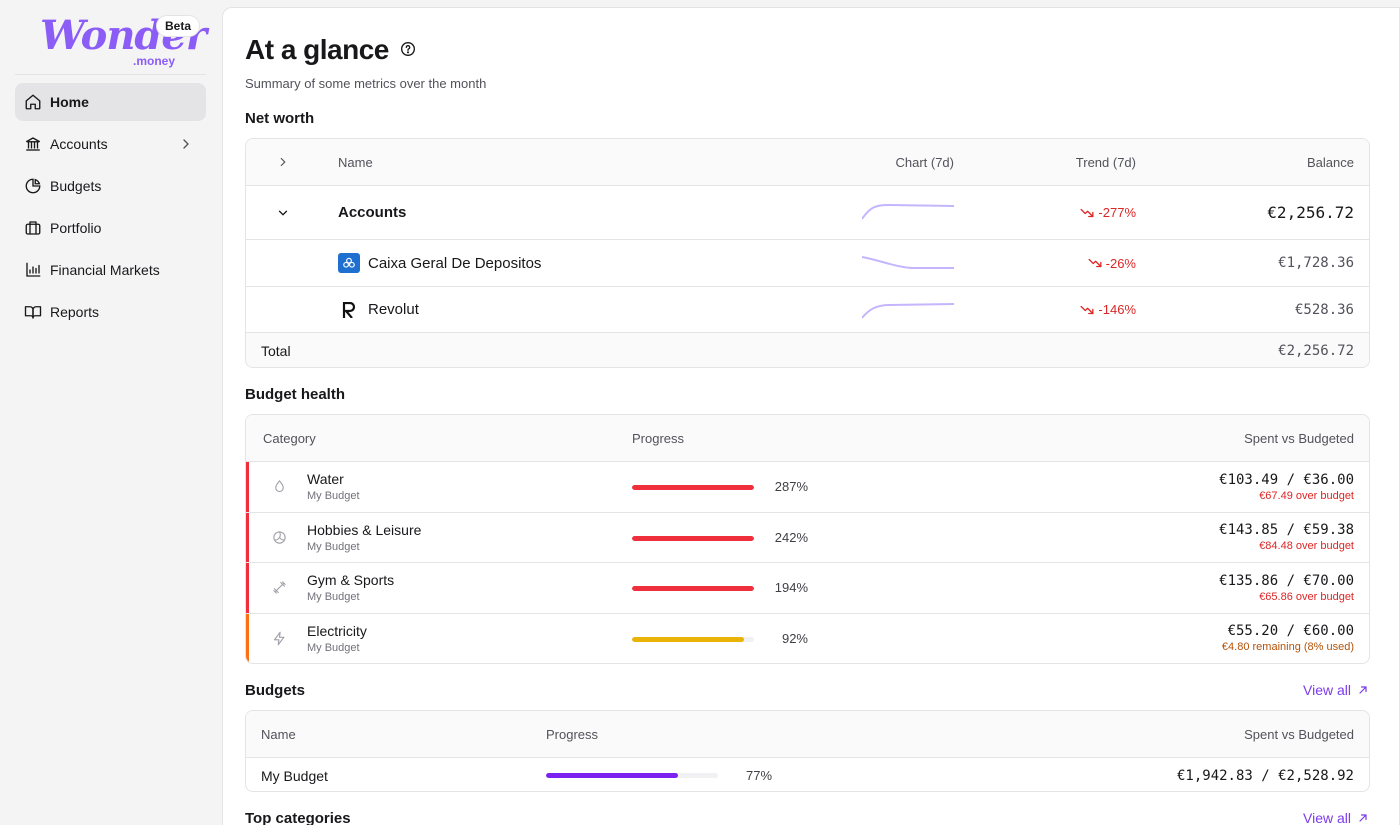  What do you see at coordinates (349, 310) in the screenshot?
I see `revolut-logo-icon` at bounding box center [349, 310].